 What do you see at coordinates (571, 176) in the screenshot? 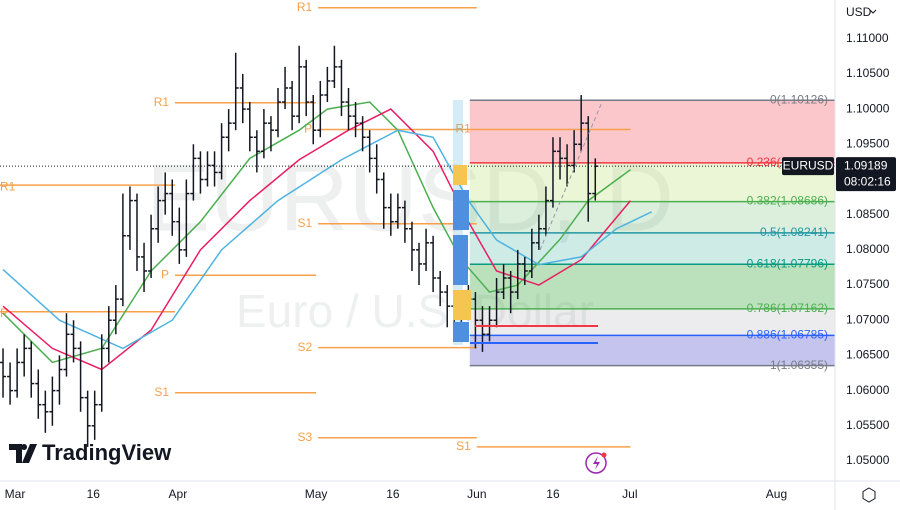
I see `trend-line` at bounding box center [571, 176].